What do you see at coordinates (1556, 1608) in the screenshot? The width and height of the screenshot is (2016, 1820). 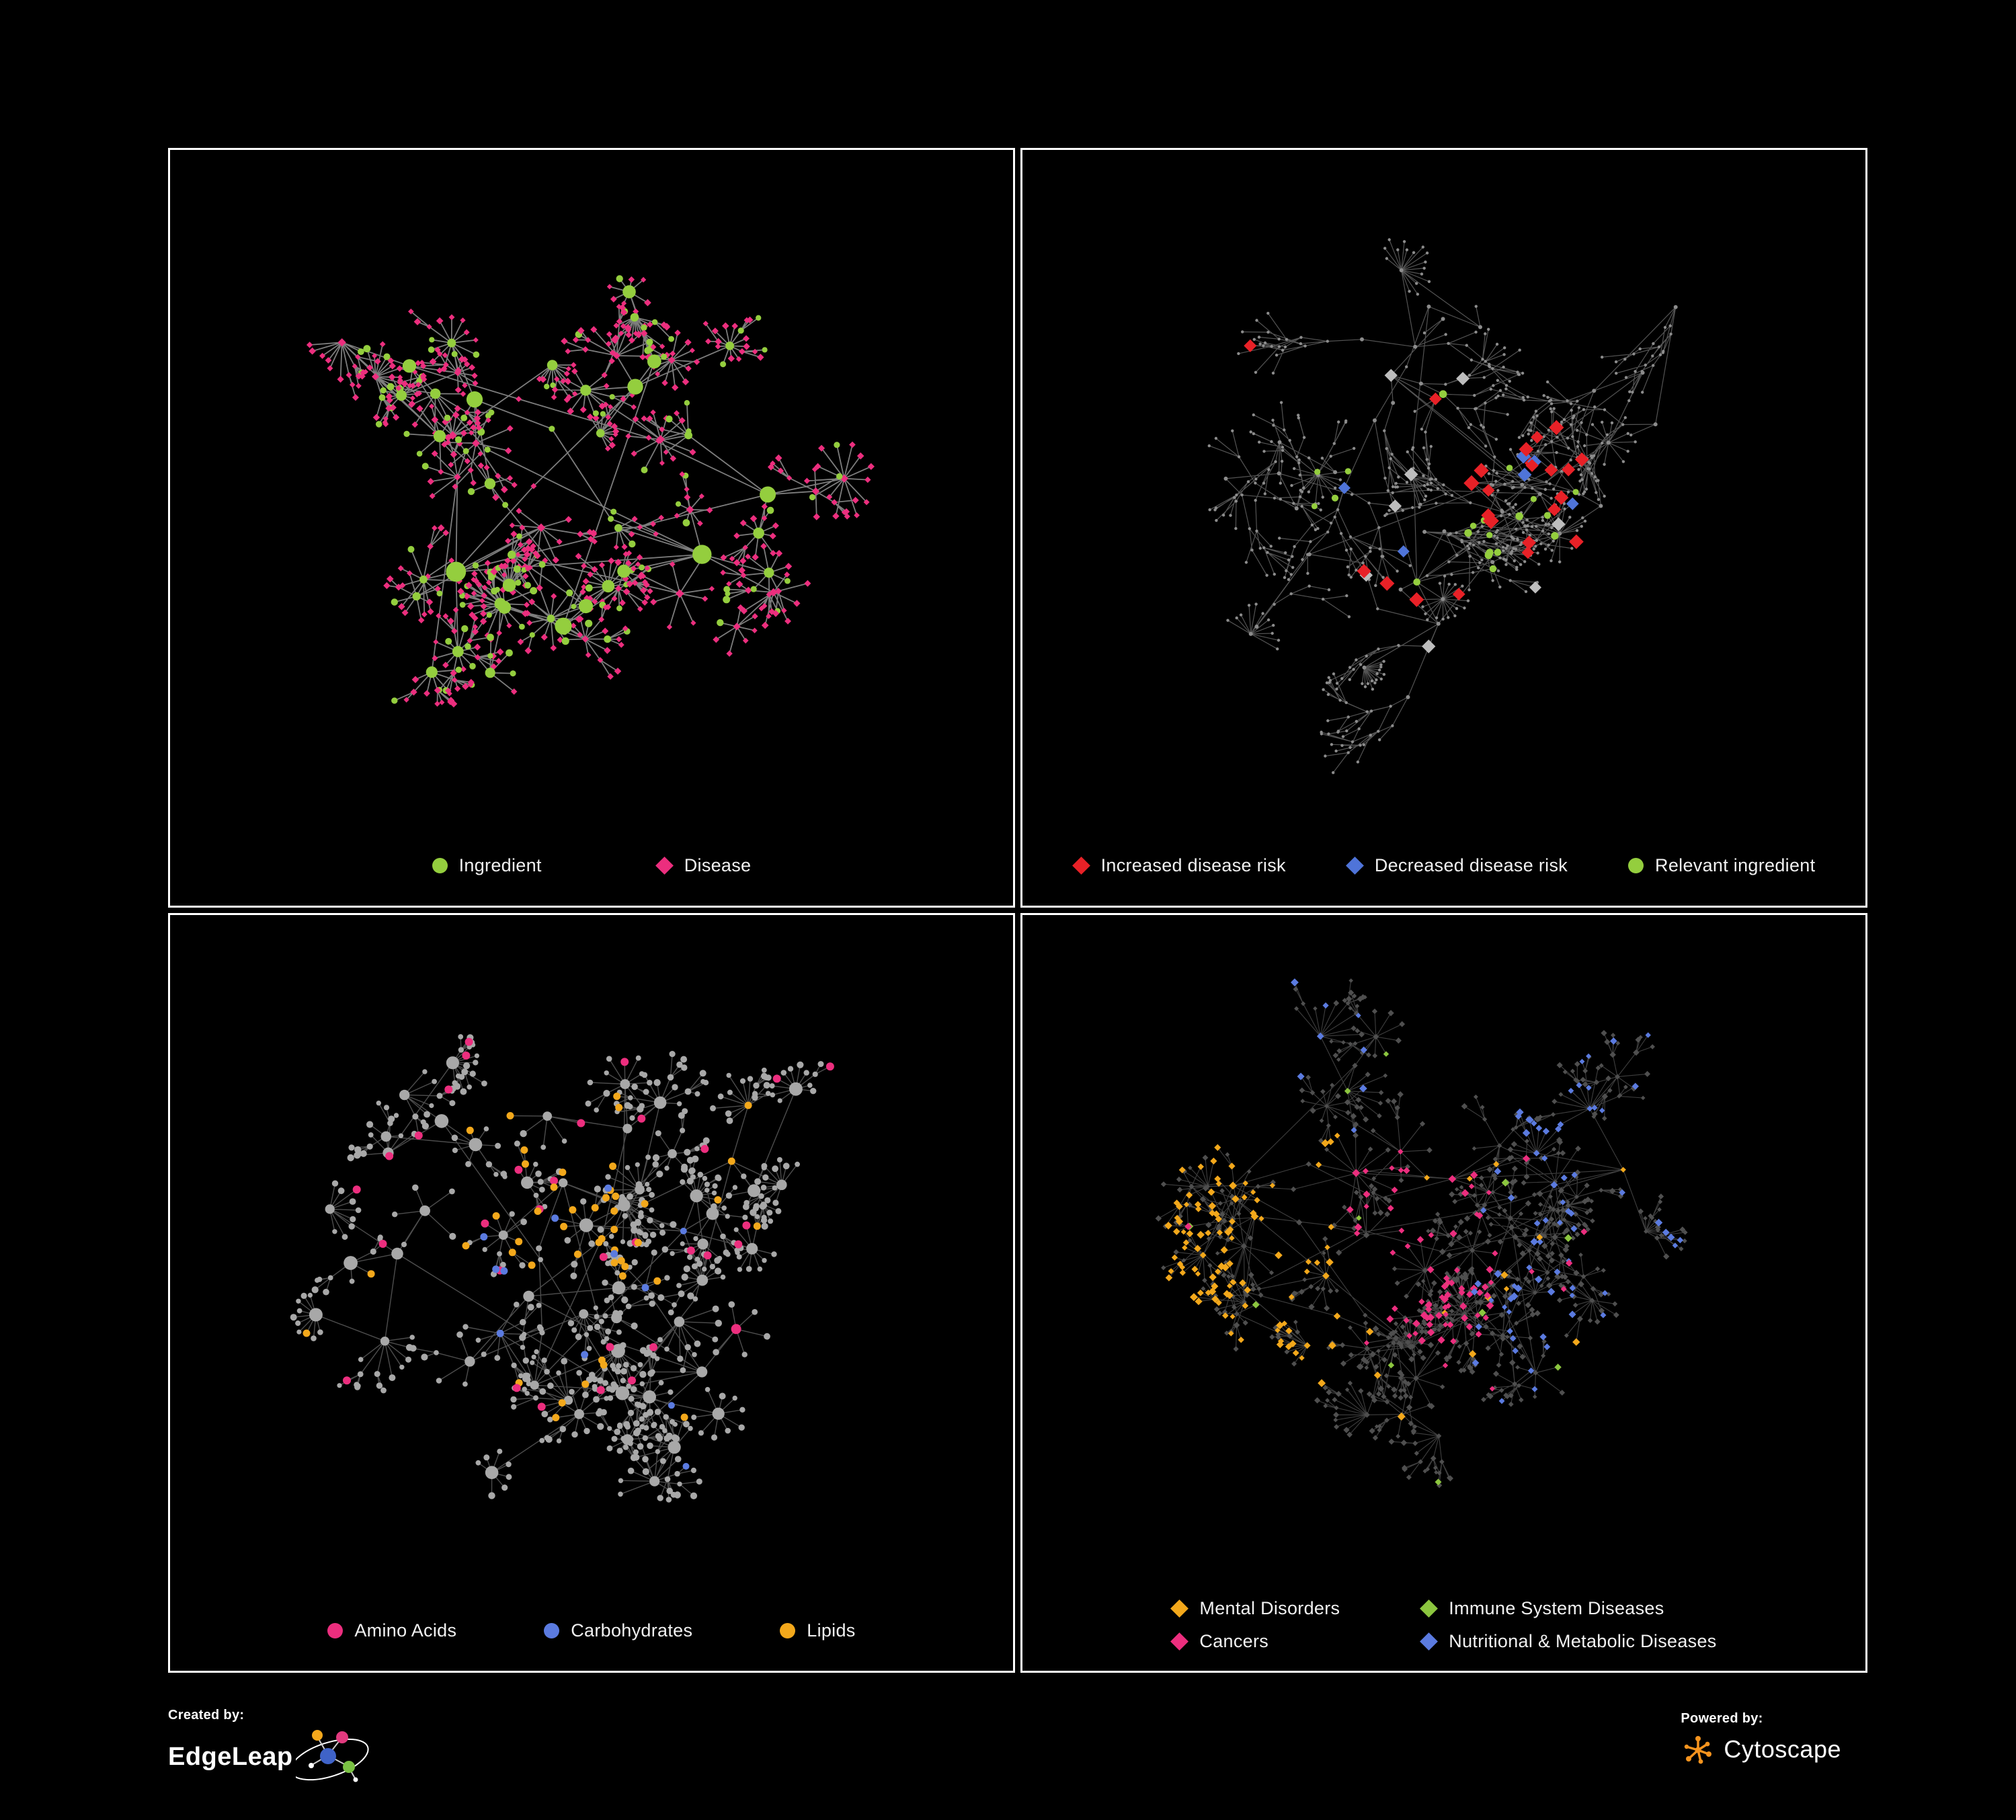 I see `legend-label: Immune System Diseases` at bounding box center [1556, 1608].